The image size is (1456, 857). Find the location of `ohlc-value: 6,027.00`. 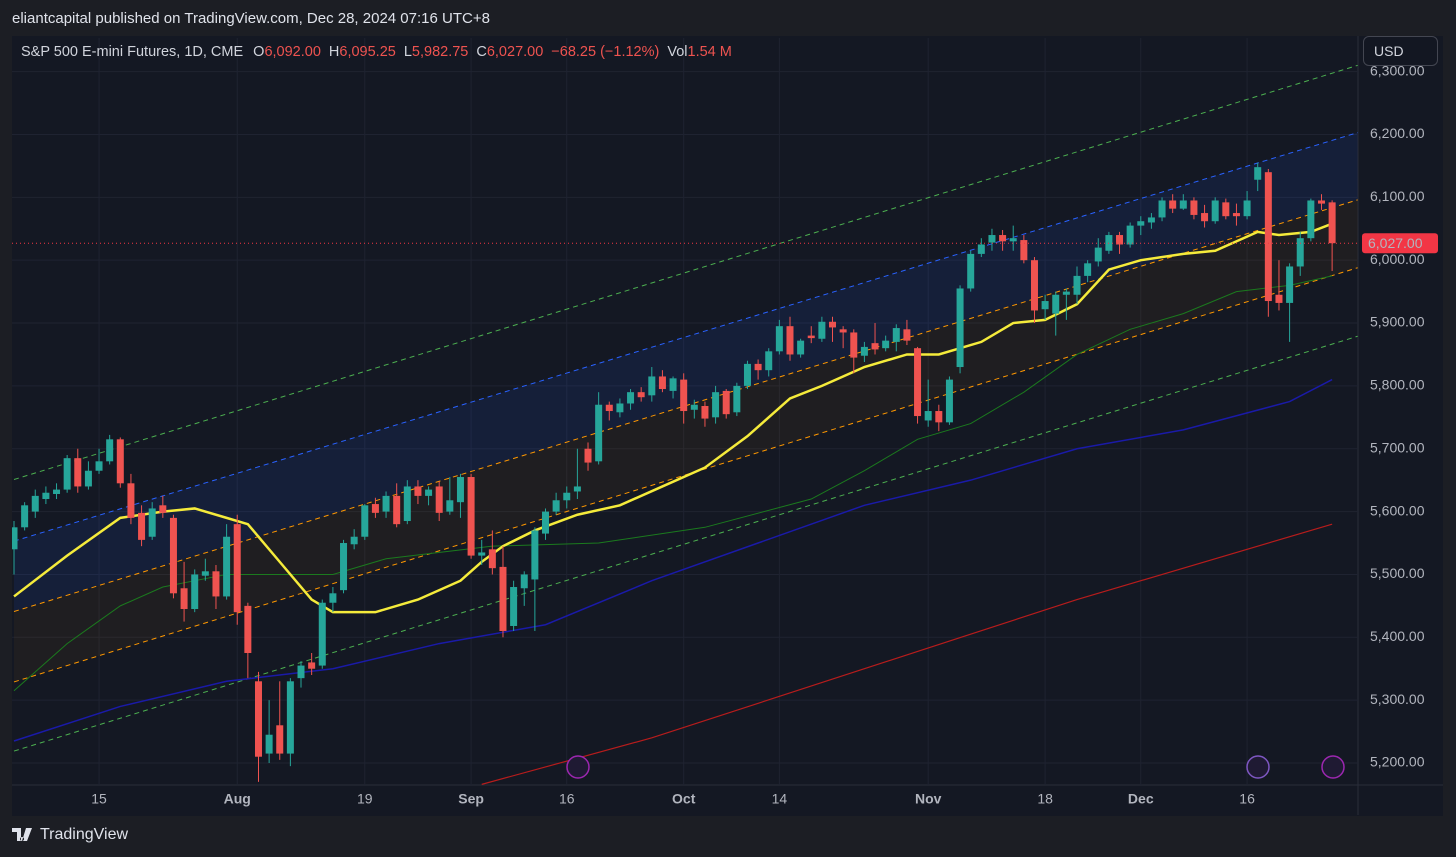

ohlc-value: 6,027.00 is located at coordinates (515, 52).